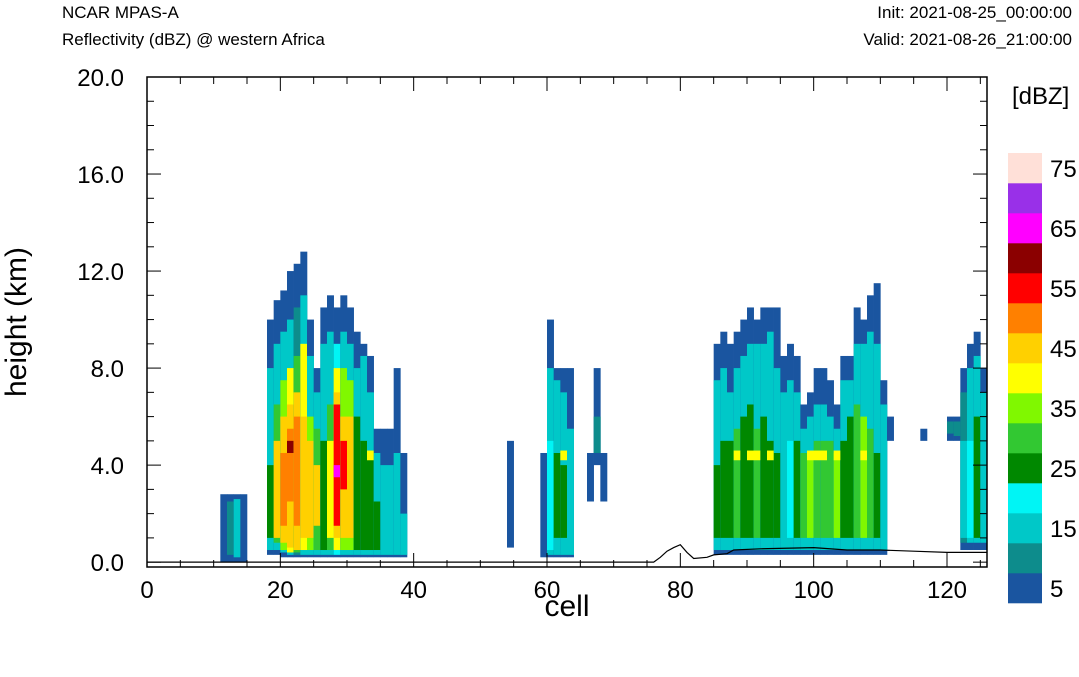  What do you see at coordinates (16, 322) in the screenshot?
I see `y-axis-label: height (km)` at bounding box center [16, 322].